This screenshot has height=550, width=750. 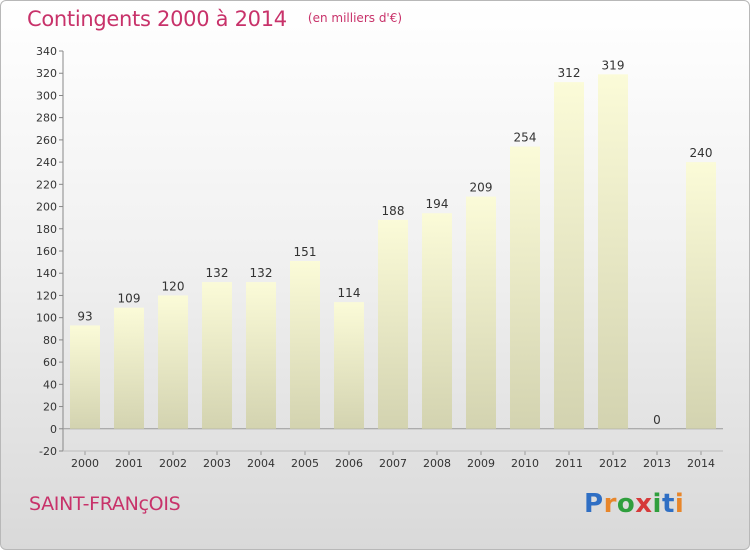 What do you see at coordinates (657, 463) in the screenshot?
I see `x-tick-label: 2013` at bounding box center [657, 463].